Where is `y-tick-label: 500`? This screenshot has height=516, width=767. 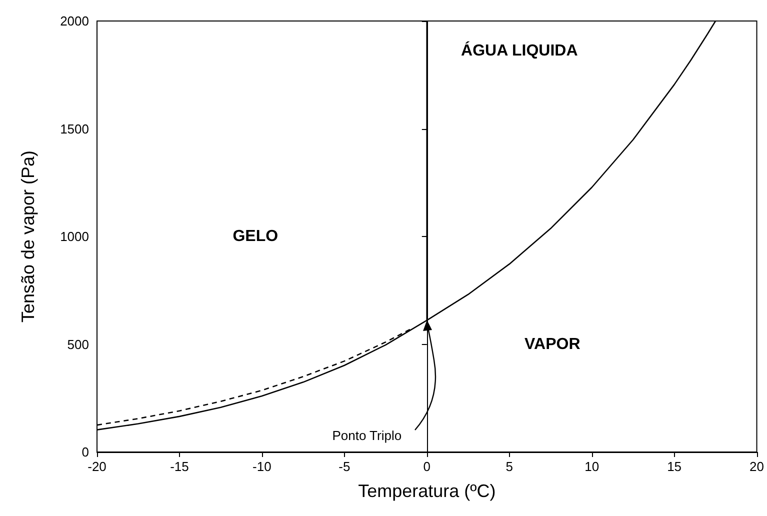
y-tick-label: 500 is located at coordinates (78, 344).